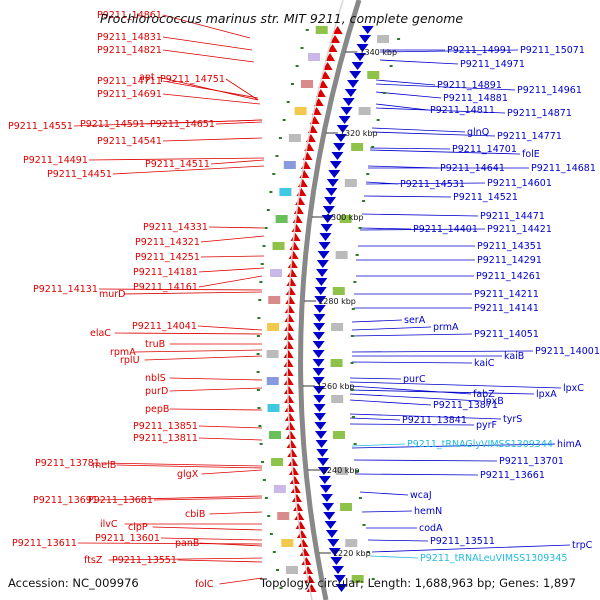 Image resolution: width=600 pixels, height=600 pixels. Describe the element at coordinates (506, 294) in the screenshot. I see `right-label-p9211-14211: P9211_14211` at that location.